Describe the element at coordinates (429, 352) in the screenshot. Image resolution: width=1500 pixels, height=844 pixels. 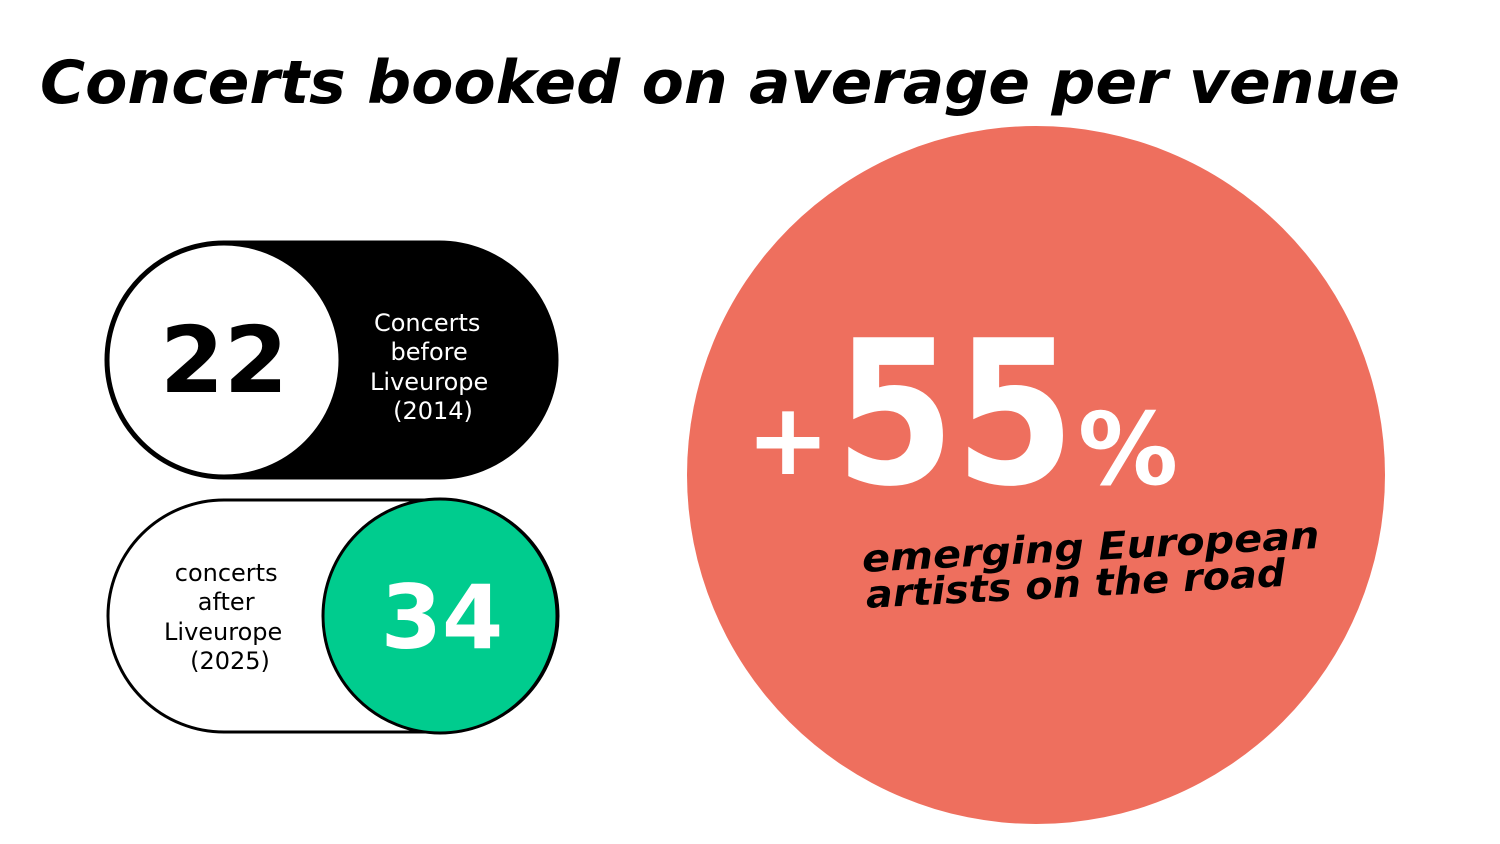
I see `label-line: before` at that location.